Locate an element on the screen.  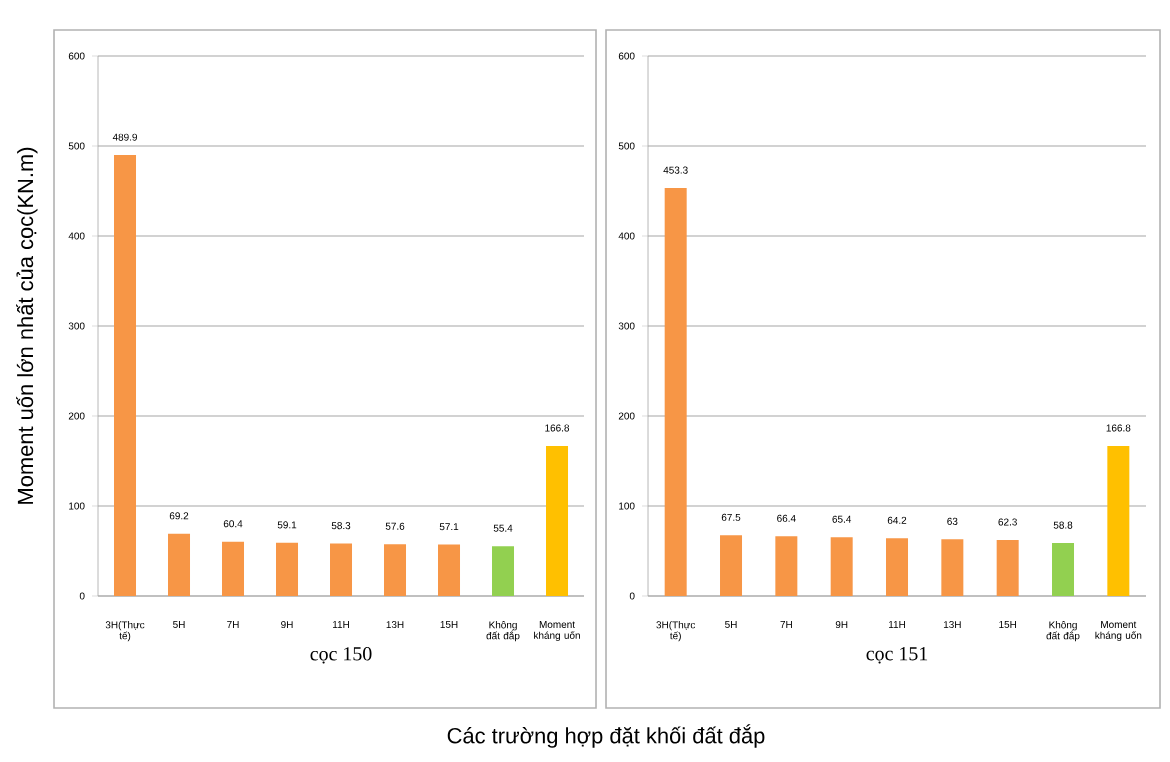
x-axis-title: cọc 150 is located at coordinates (341, 655).